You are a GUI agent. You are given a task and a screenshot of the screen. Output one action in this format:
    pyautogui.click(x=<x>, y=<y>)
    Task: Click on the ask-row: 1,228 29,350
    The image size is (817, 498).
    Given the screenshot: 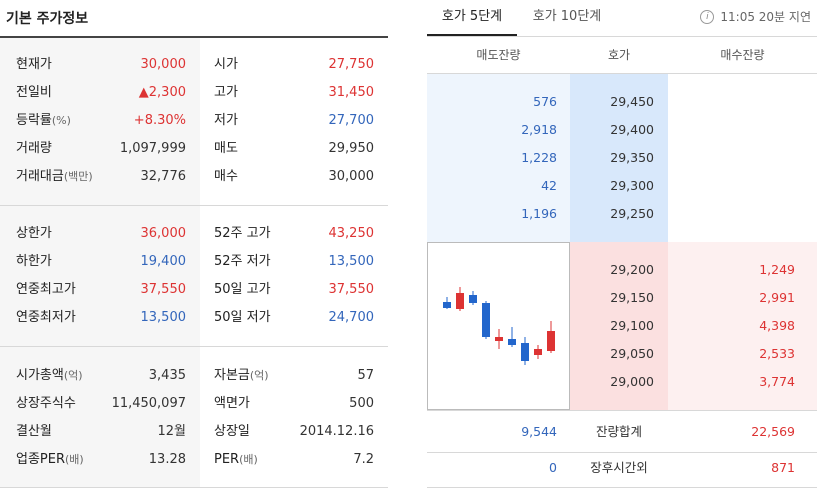 What is the action you would take?
    pyautogui.click(x=622, y=158)
    